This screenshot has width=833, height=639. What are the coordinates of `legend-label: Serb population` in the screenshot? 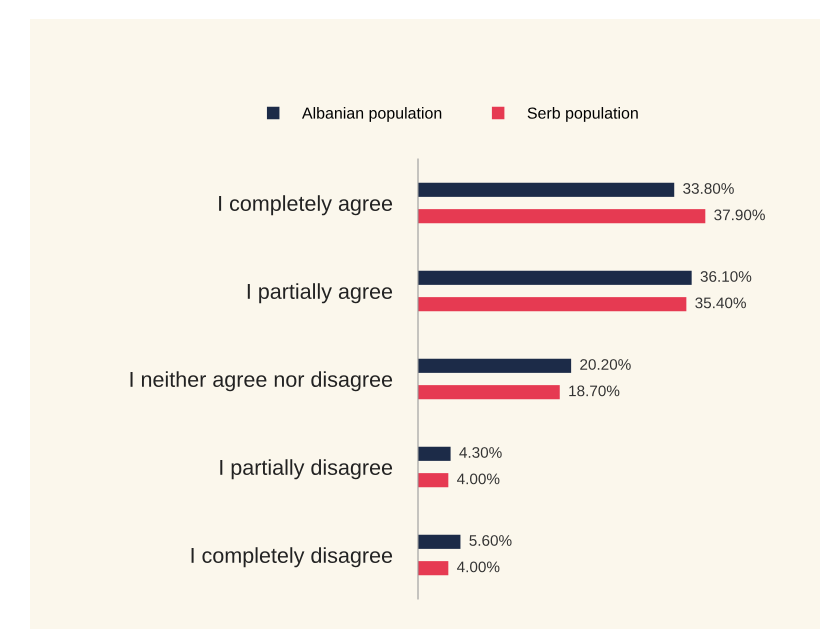 It's located at (583, 114).